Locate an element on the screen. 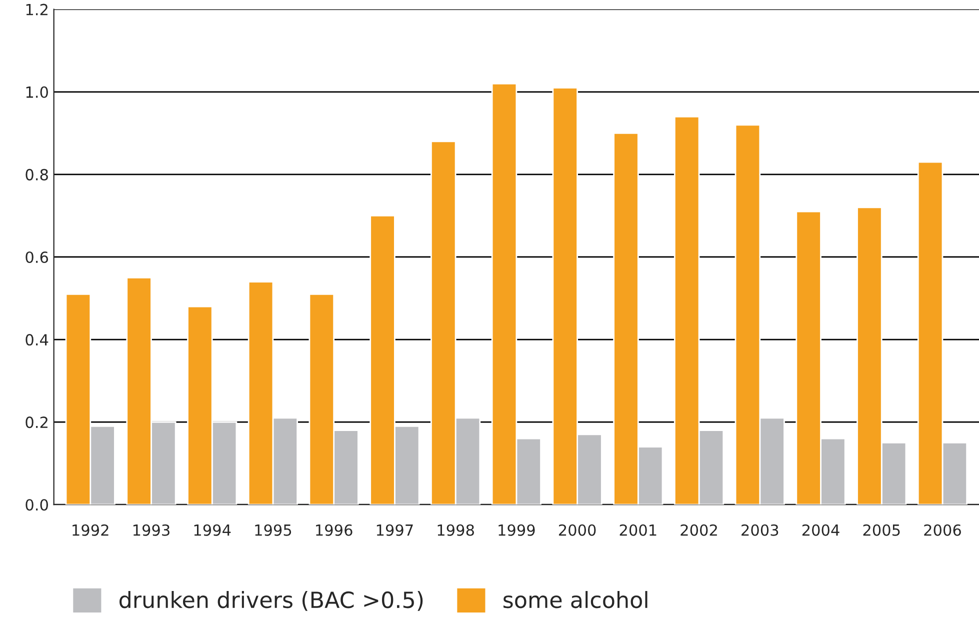 This screenshot has height=623, width=979. legend-label: drunken drivers (BAC >0.5) is located at coordinates (271, 601).